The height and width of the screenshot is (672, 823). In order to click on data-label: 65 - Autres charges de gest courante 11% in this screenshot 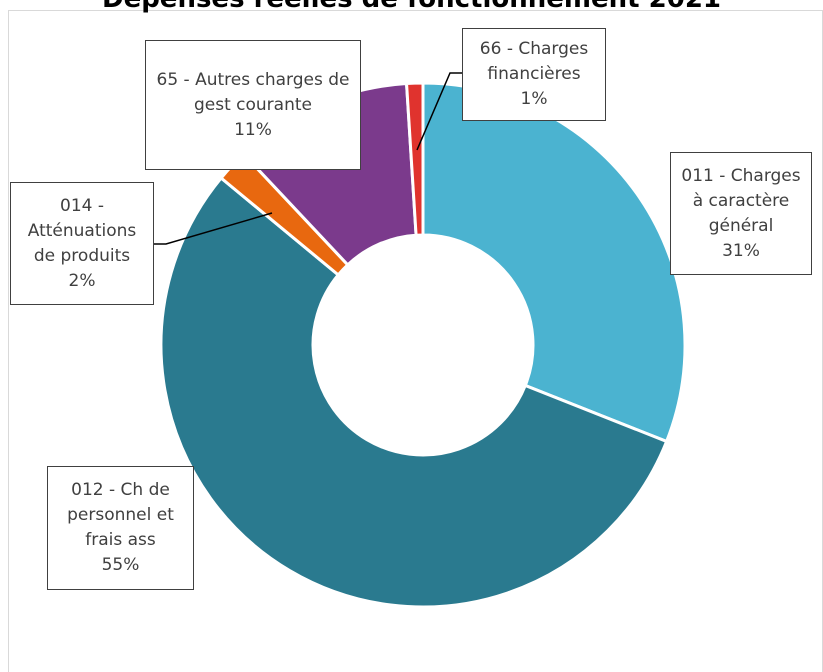, I will do `click(253, 105)`.